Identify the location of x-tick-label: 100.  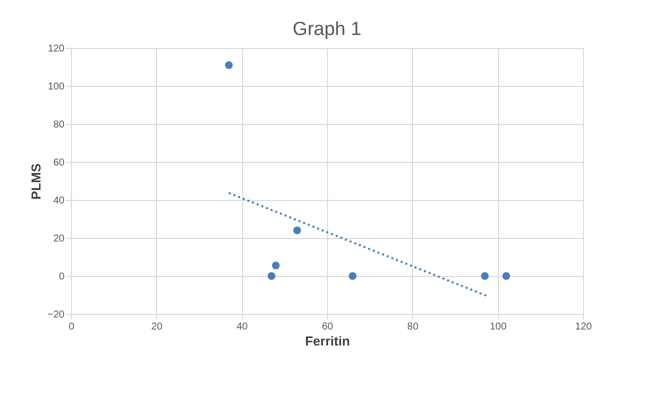
(498, 327).